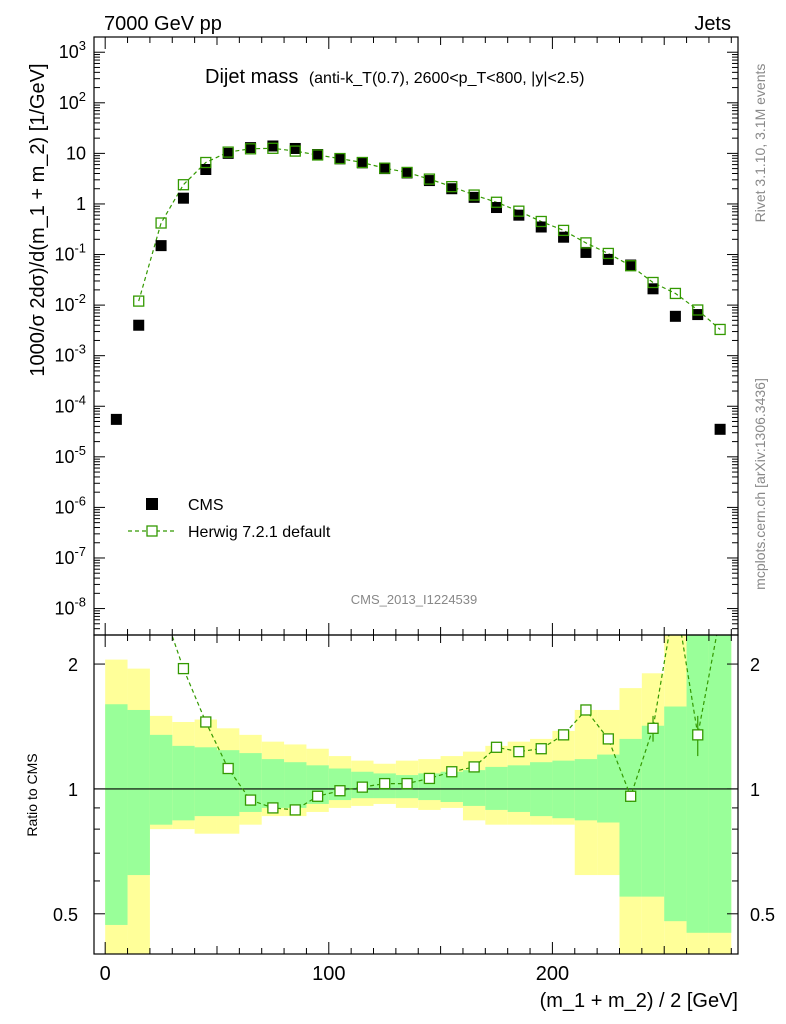 The width and height of the screenshot is (786, 1024). What do you see at coordinates (755, 665) in the screenshot?
I see `ratio-ytick-label-right: 2` at bounding box center [755, 665].